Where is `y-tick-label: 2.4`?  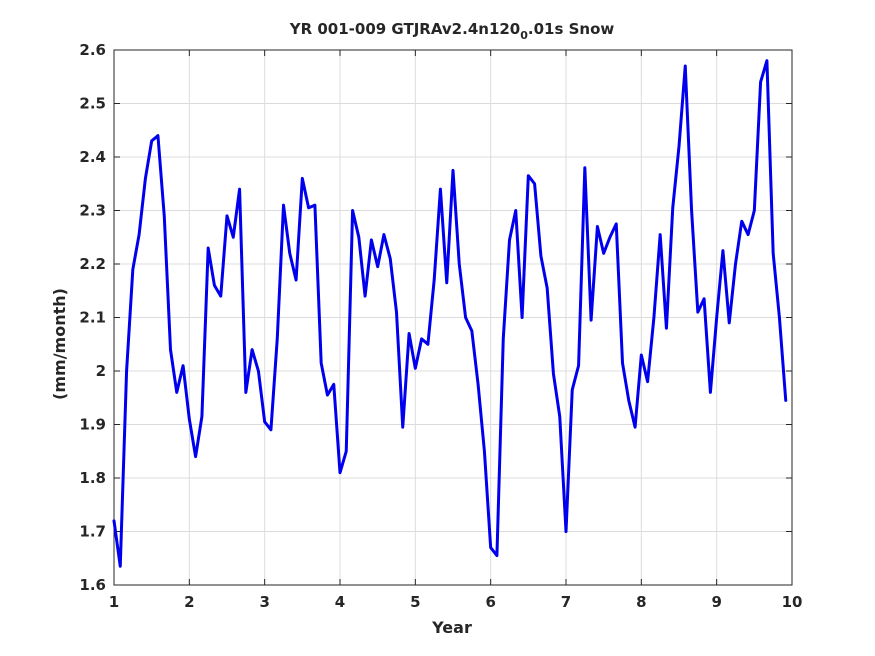
y-tick-label: 2.4 is located at coordinates (92, 157).